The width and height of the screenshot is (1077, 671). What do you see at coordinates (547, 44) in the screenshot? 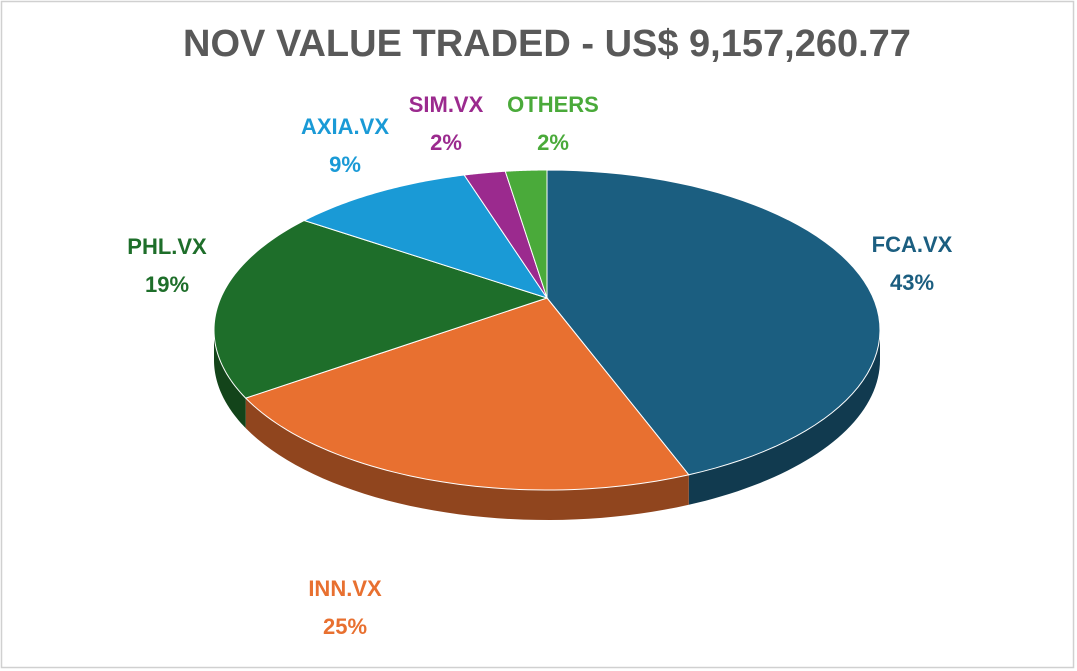
I see `chart-title: NOV VALUE TRADED - US$ 9,157,260.77` at bounding box center [547, 44].